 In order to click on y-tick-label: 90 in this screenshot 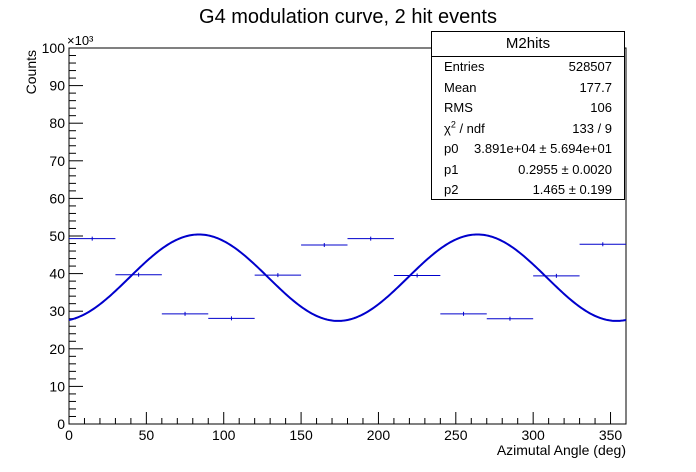, I will do `click(57, 86)`.